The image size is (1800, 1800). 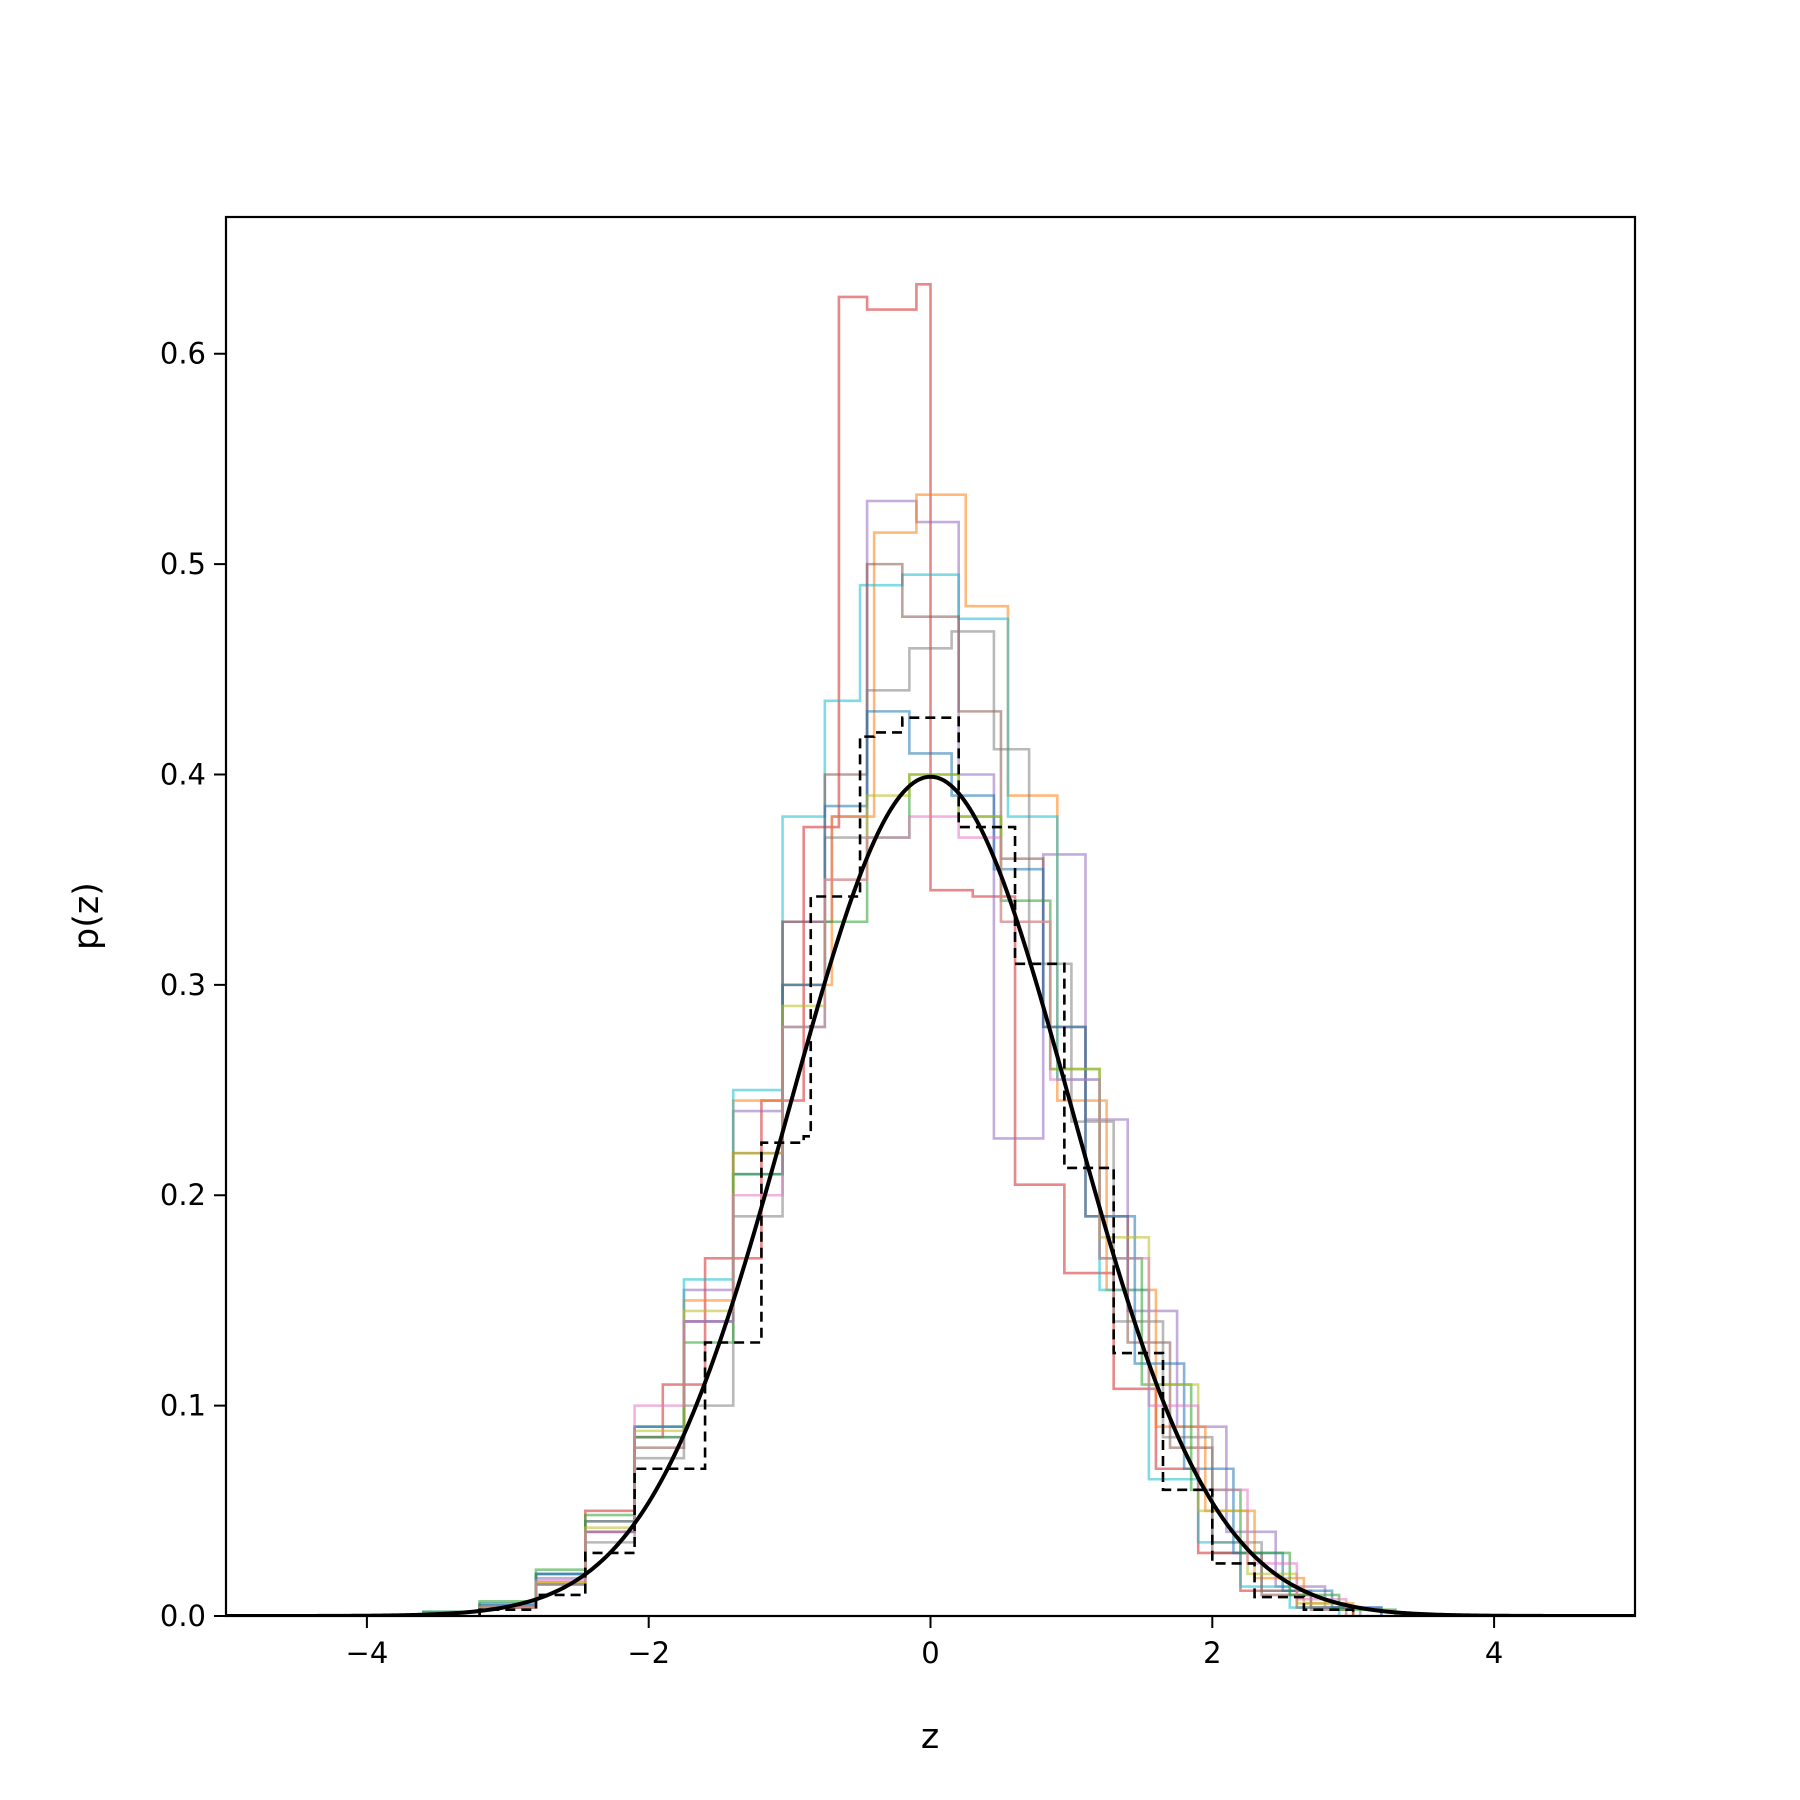 I want to click on y-axis: 0.0 0.1 0.2 0.3 0.4 0.5 0.6, so click(x=193, y=985).